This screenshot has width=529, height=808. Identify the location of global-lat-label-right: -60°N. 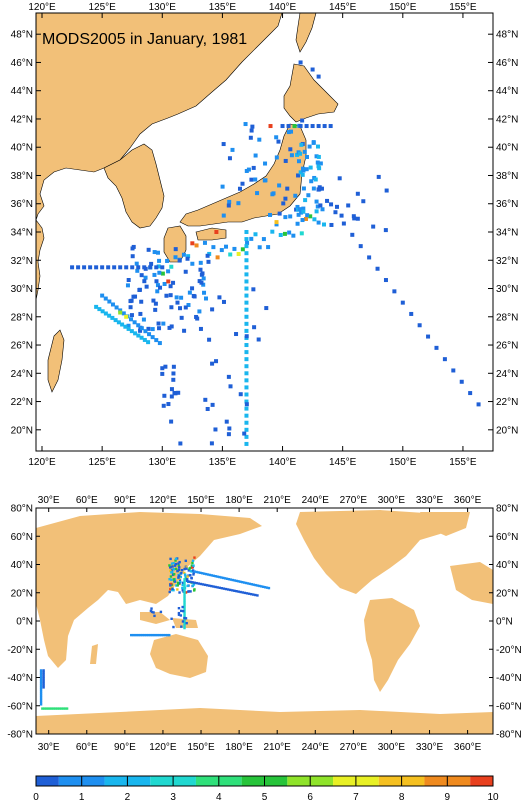
(509, 706).